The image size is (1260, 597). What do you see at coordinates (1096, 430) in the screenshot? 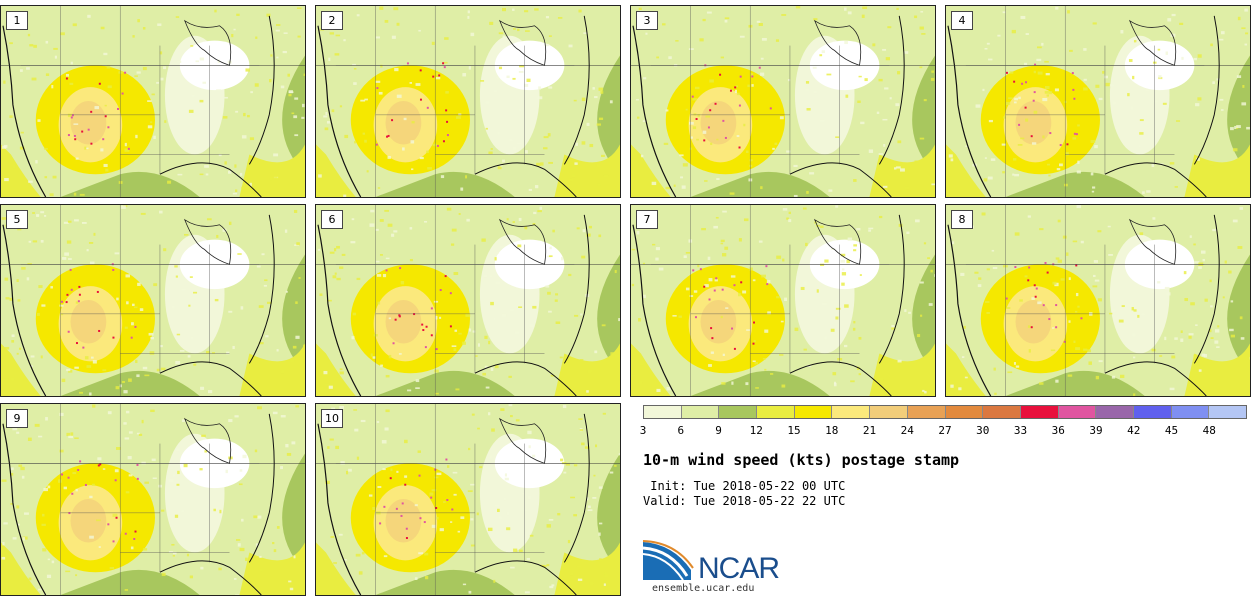
I see `colorbar-tick-label: 39` at bounding box center [1096, 430].